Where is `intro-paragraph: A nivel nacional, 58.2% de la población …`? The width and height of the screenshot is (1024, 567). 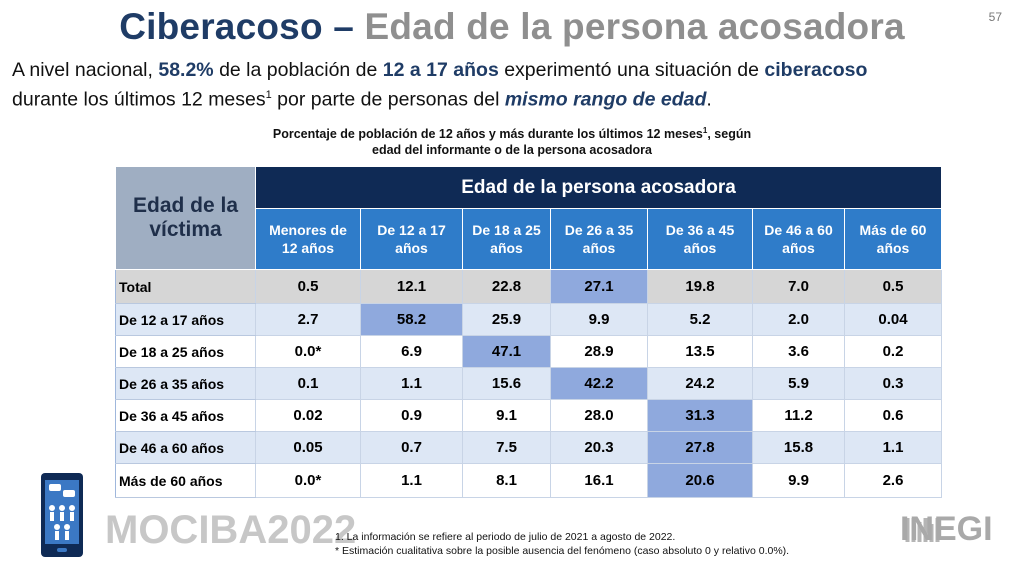 intro-paragraph: A nivel nacional, 58.2% de la población … is located at coordinates (512, 85).